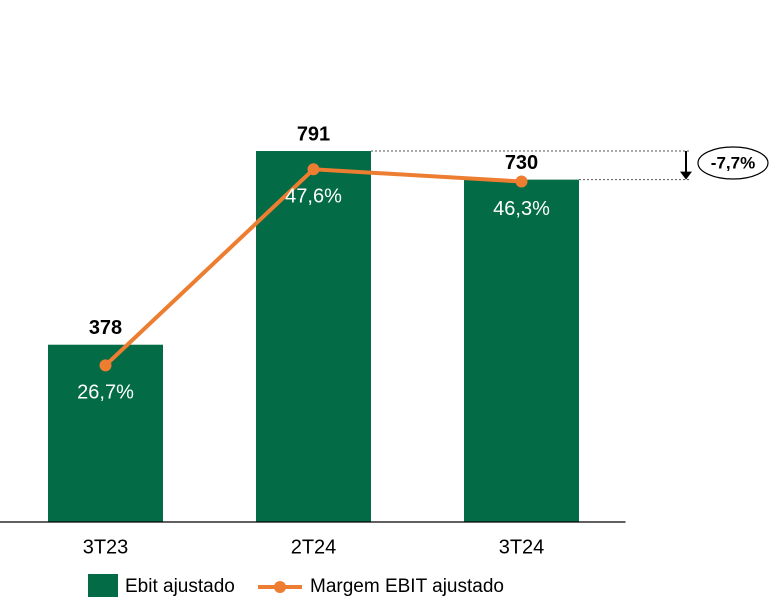  Describe the element at coordinates (407, 586) in the screenshot. I see `legend-label: Margem EBIT ajustado` at that location.